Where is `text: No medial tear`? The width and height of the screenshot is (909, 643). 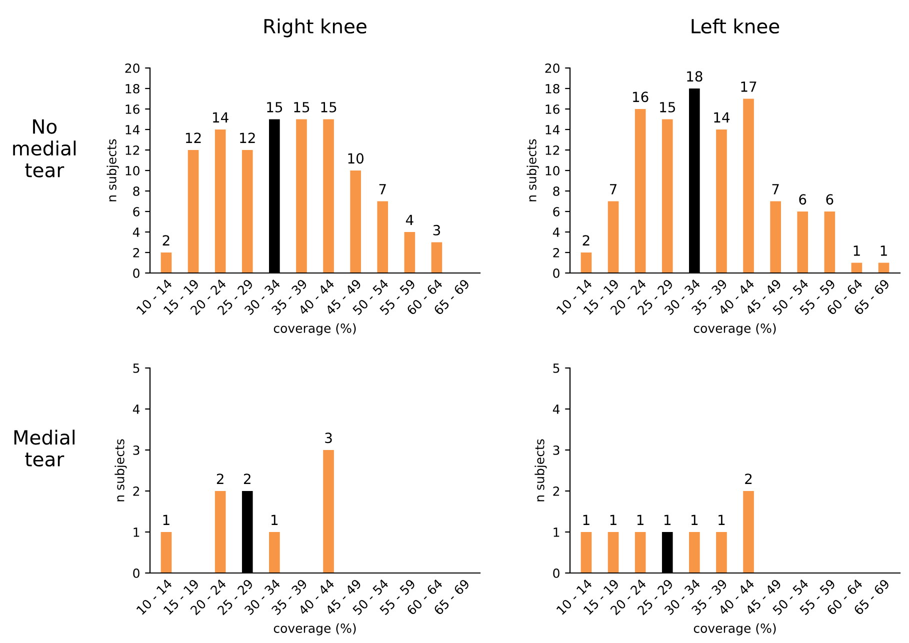 text: No medial tear is located at coordinates (44, 148).